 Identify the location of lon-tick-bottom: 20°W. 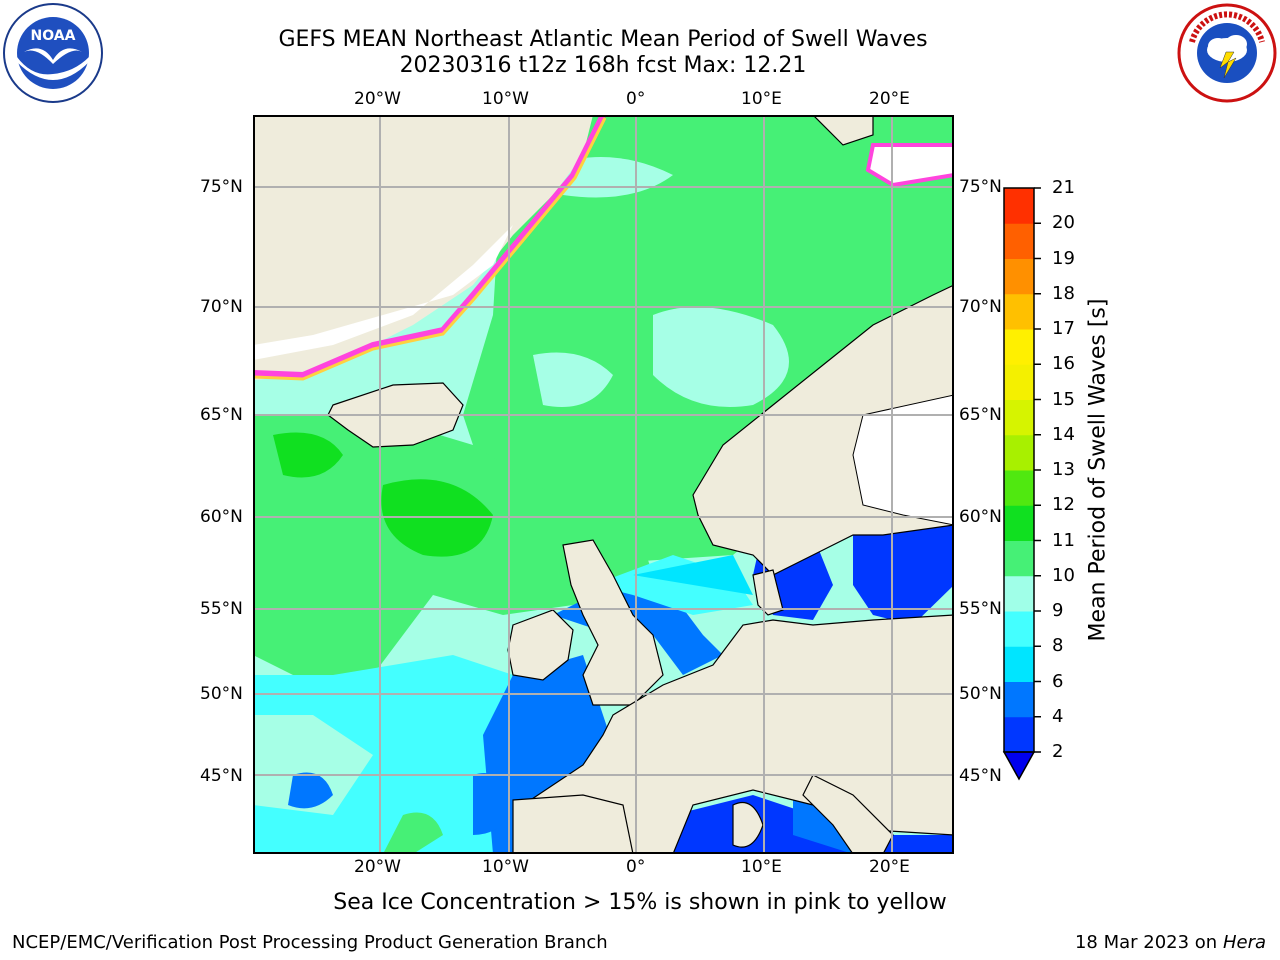
(377, 867).